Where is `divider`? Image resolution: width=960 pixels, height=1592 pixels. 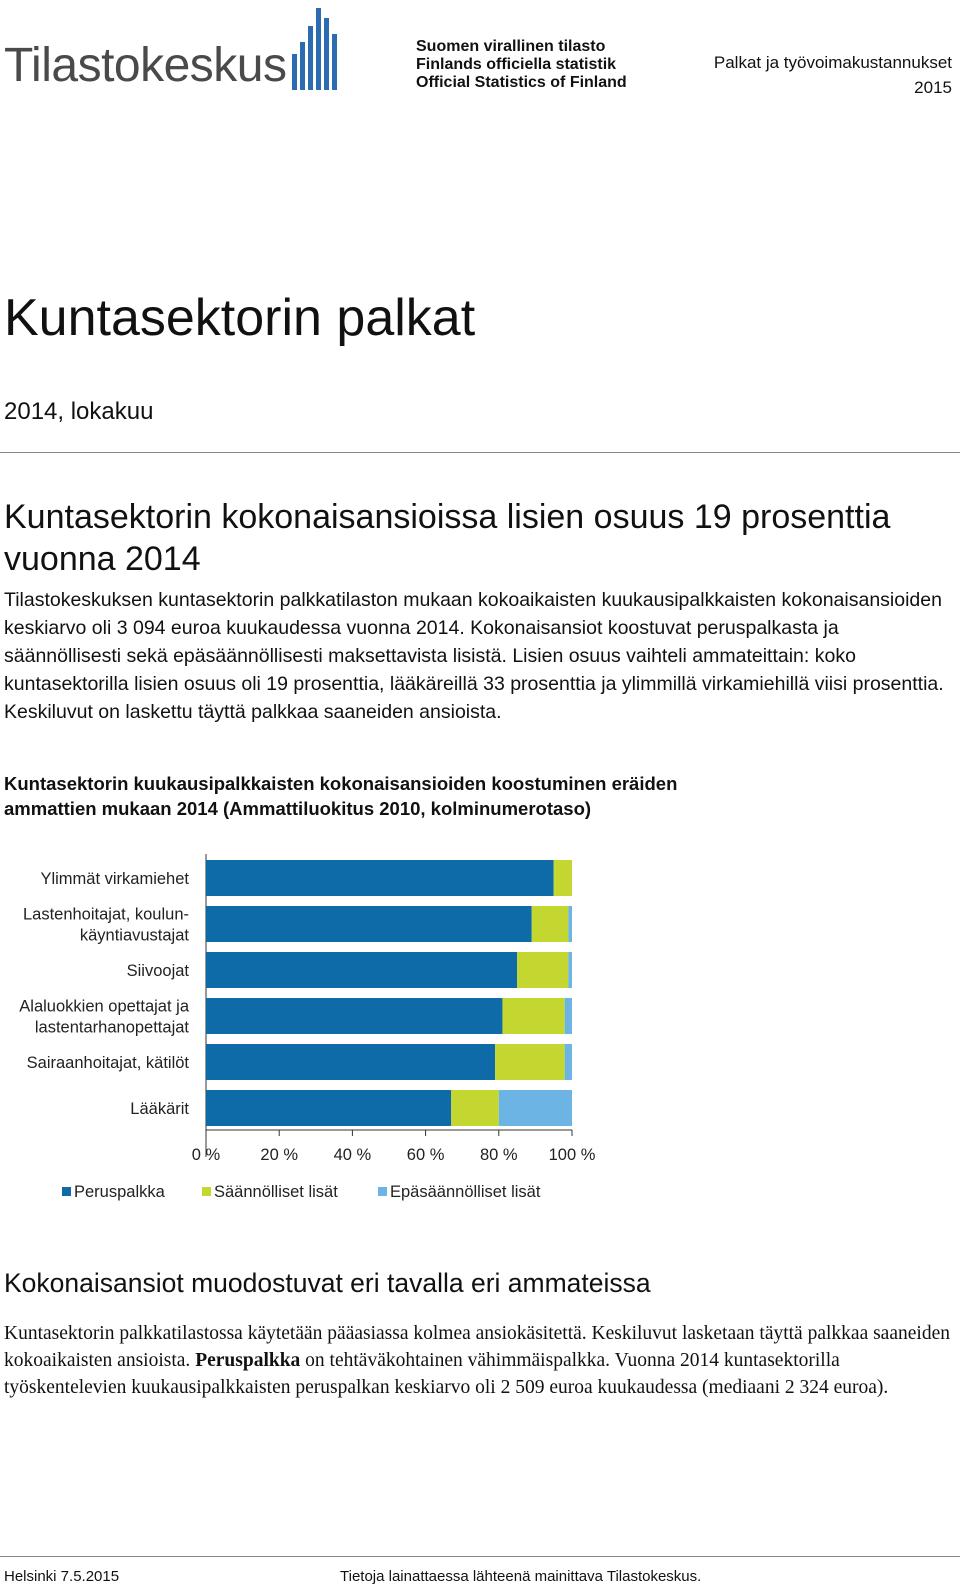 divider is located at coordinates (480, 452).